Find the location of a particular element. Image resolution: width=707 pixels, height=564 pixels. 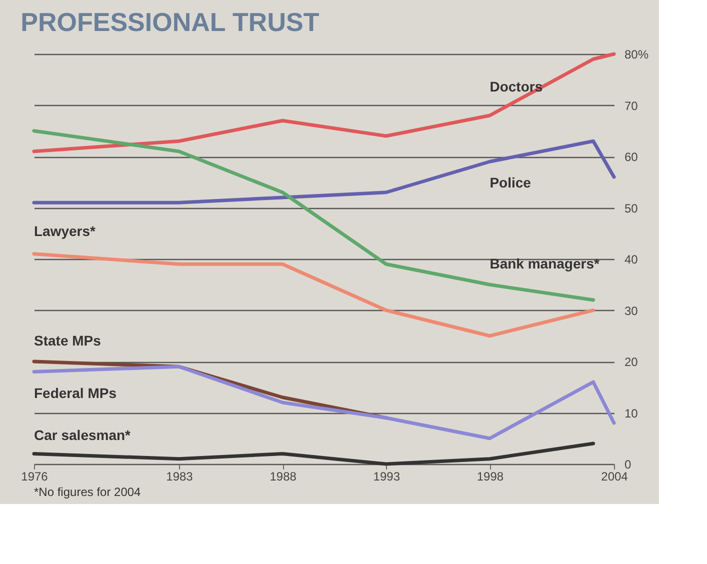

x-tick-label: 1998 is located at coordinates (490, 477).